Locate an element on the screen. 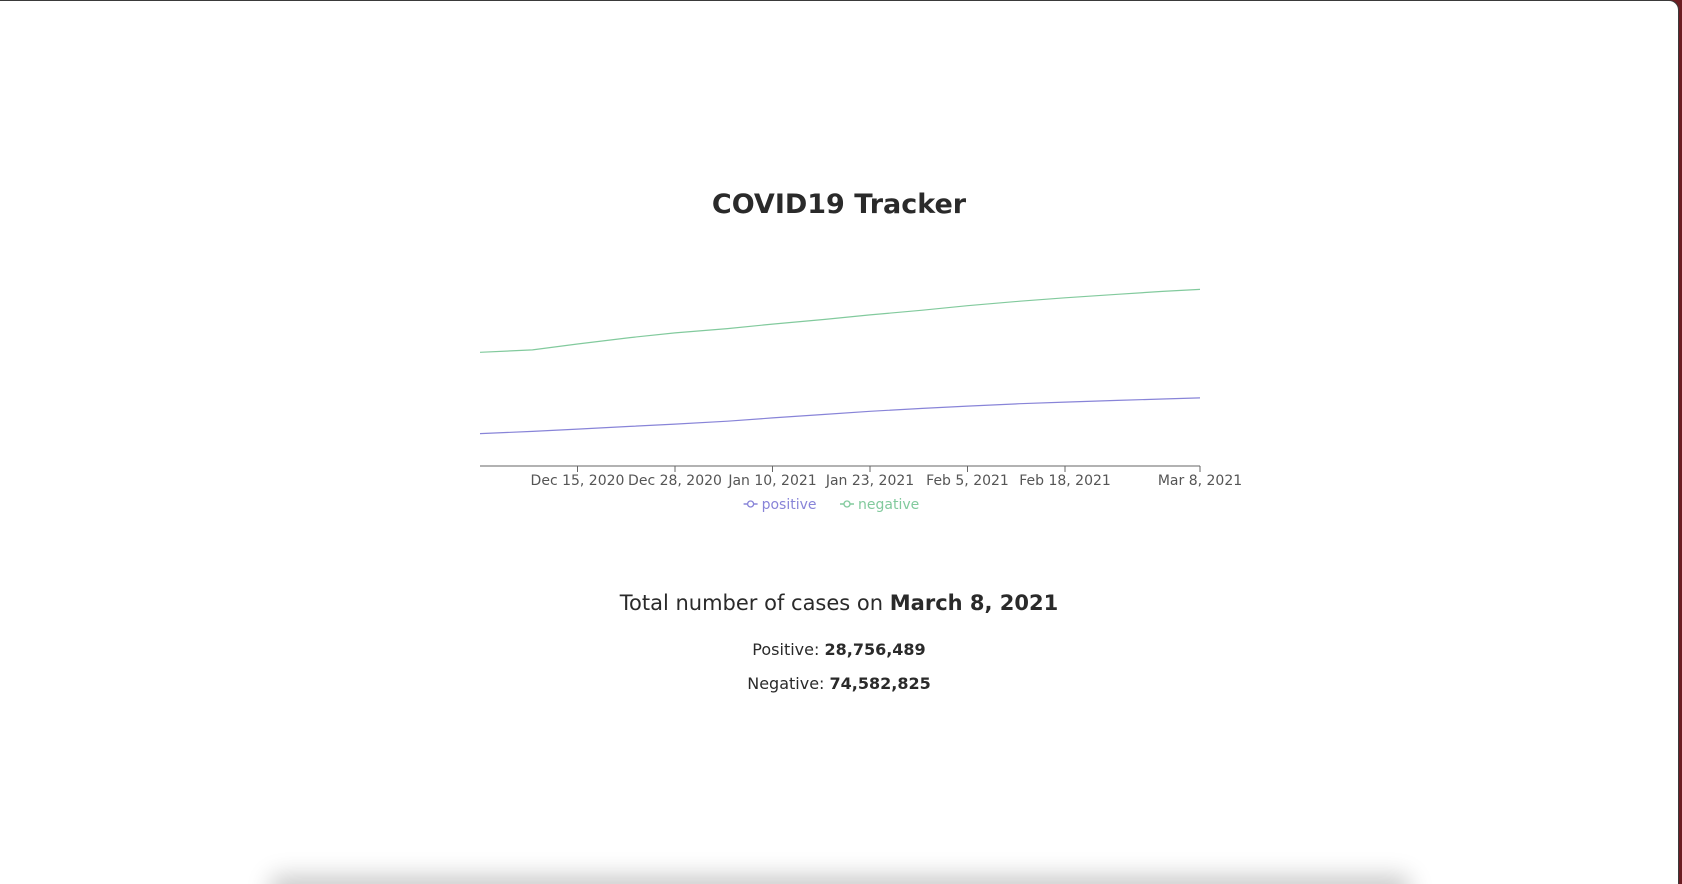 Image resolution: width=1682 pixels, height=884 pixels. legend-item-positive: positive is located at coordinates (780, 505).